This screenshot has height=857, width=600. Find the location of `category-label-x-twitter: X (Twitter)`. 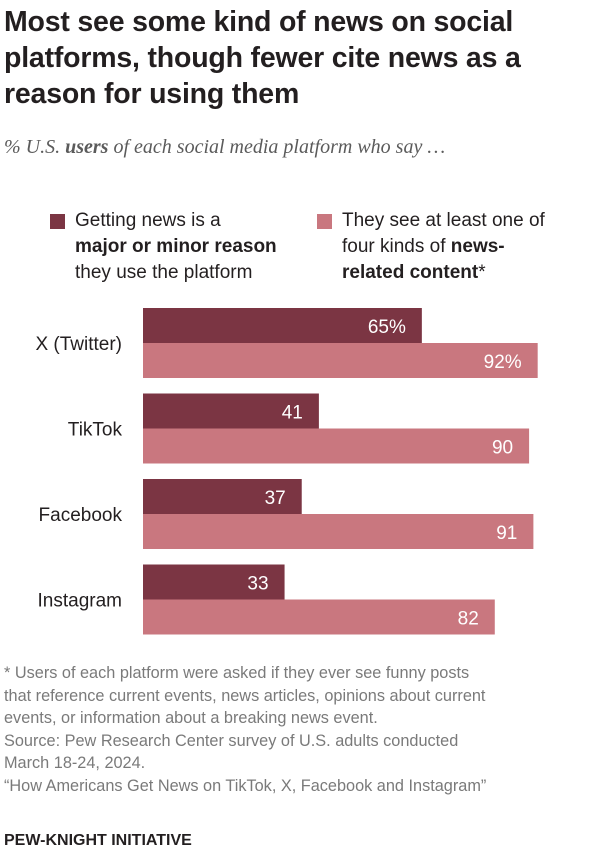

category-label-x-twitter: X (Twitter) is located at coordinates (78, 344).